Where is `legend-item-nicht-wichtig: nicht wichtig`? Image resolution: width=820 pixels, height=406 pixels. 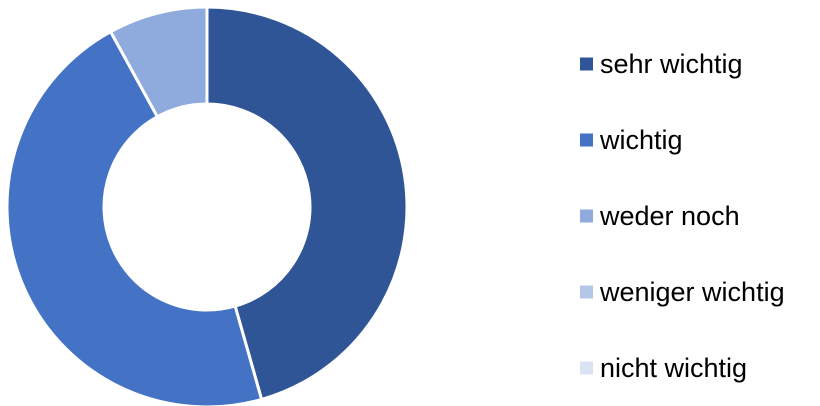 legend-item-nicht-wichtig: nicht wichtig is located at coordinates (663, 368).